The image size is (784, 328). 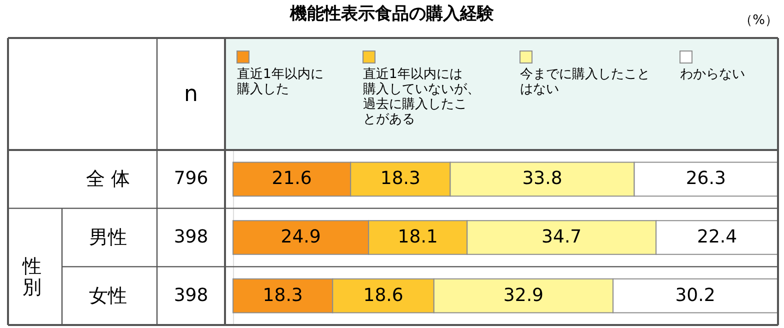 I want to click on data-label: 24.9, so click(x=300, y=237).